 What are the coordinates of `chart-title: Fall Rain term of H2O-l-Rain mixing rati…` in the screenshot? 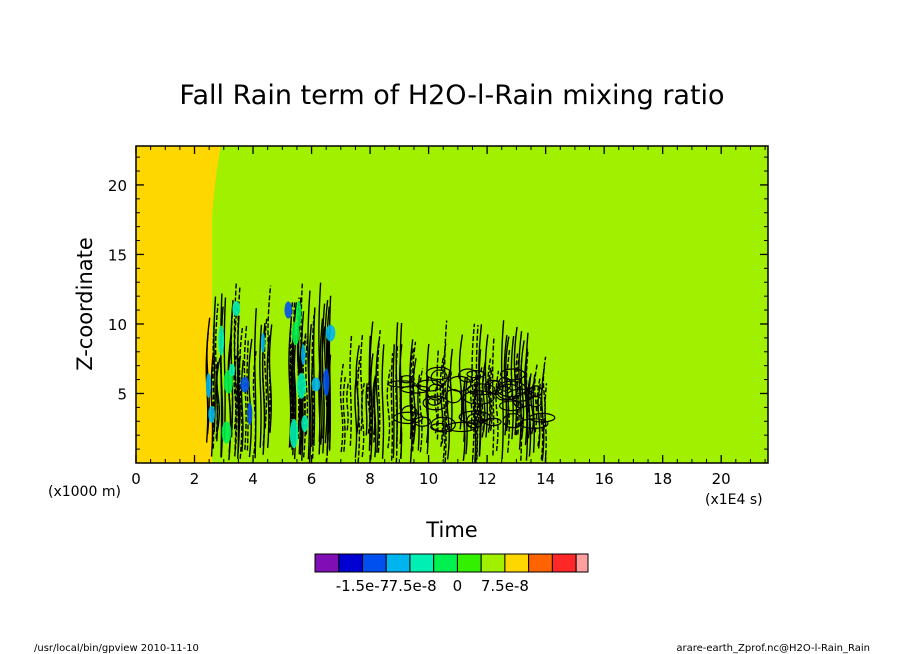 It's located at (451, 95).